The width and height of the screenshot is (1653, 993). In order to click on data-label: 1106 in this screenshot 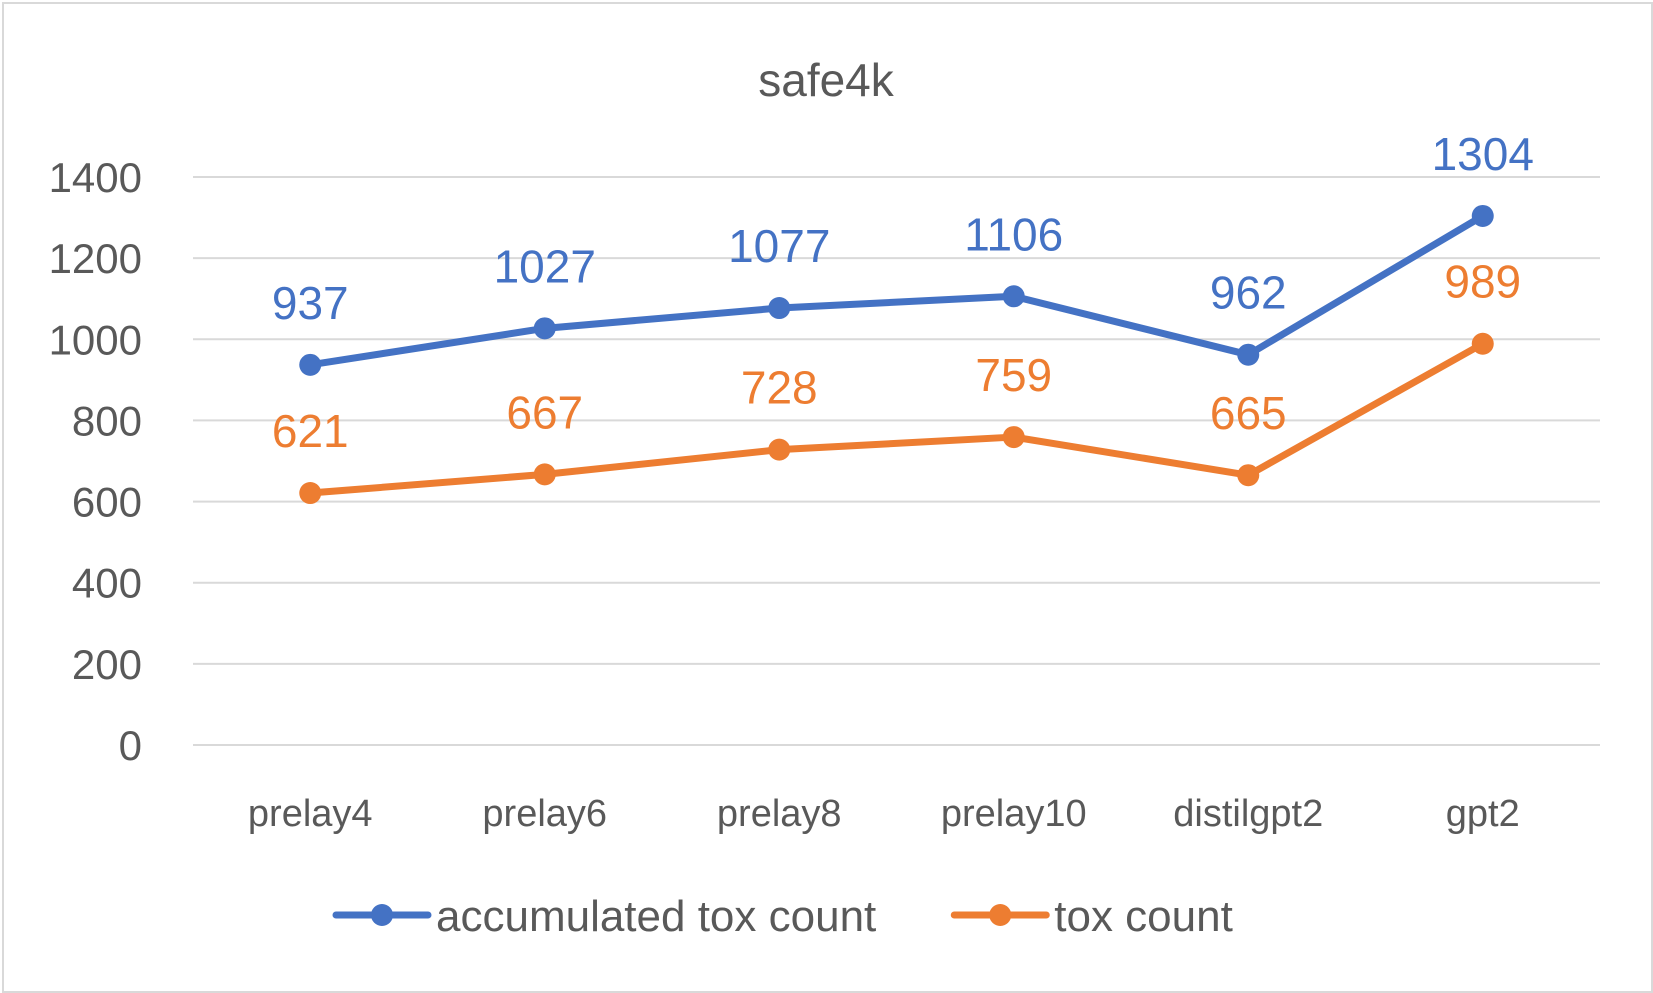, I will do `click(1013, 234)`.